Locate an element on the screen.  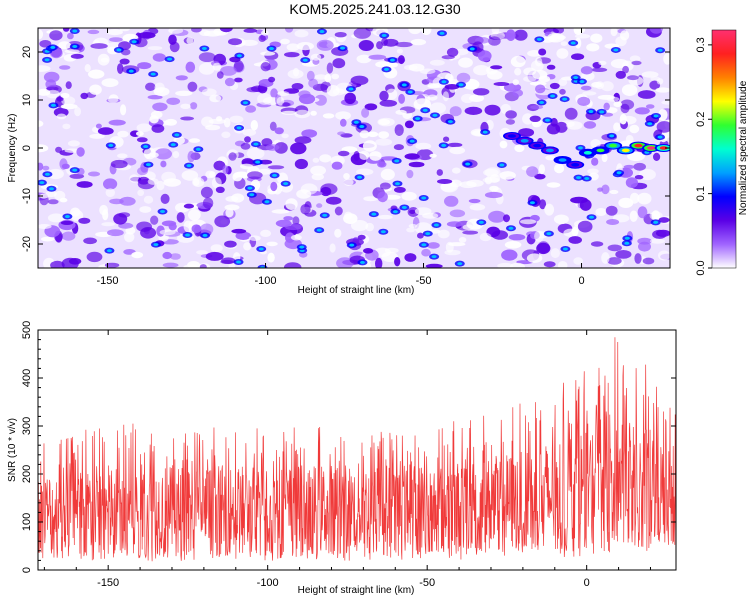
colorbar-tick-label: 0.2 is located at coordinates (701, 119).